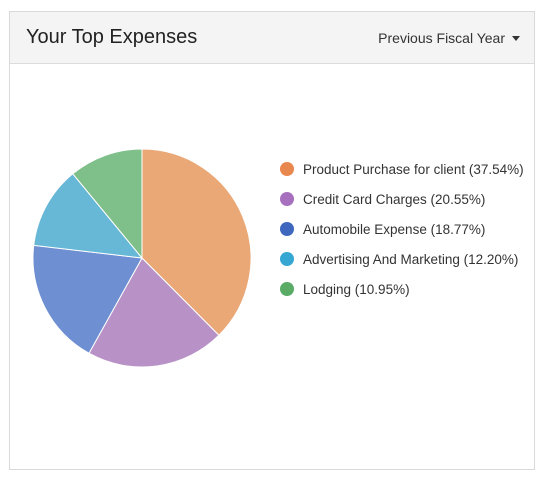  What do you see at coordinates (413, 169) in the screenshot?
I see `legend-label: Product Purchase for client (37.54%)` at bounding box center [413, 169].